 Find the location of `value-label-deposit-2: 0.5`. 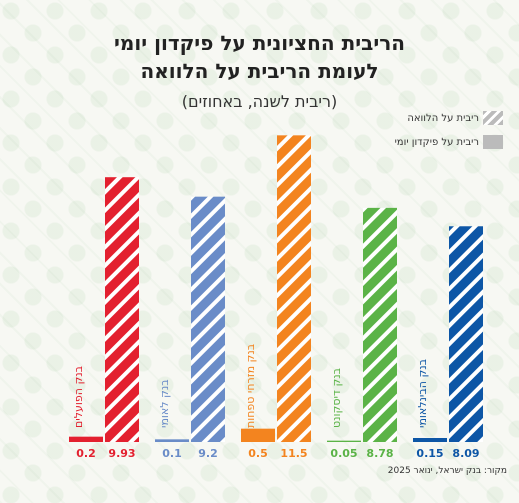

value-label-deposit-2: 0.5 is located at coordinates (258, 453).